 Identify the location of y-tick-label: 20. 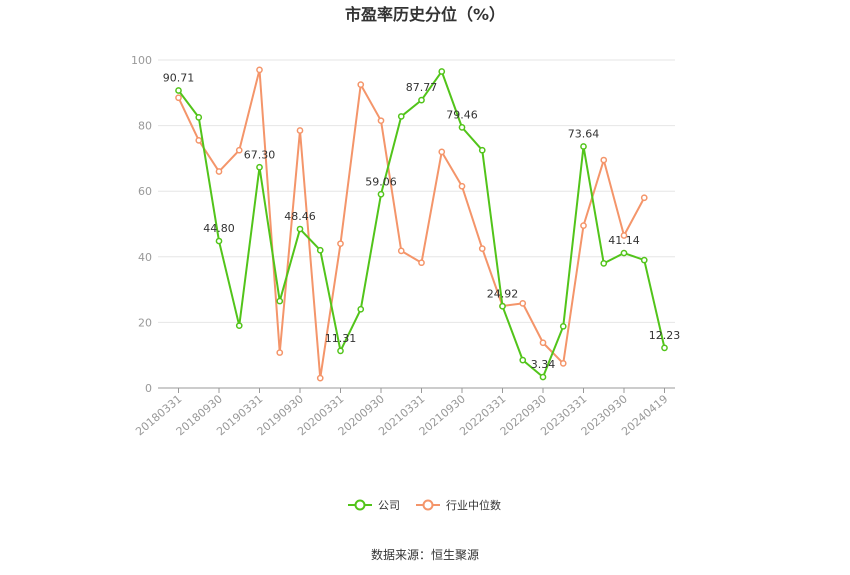
(145, 322).